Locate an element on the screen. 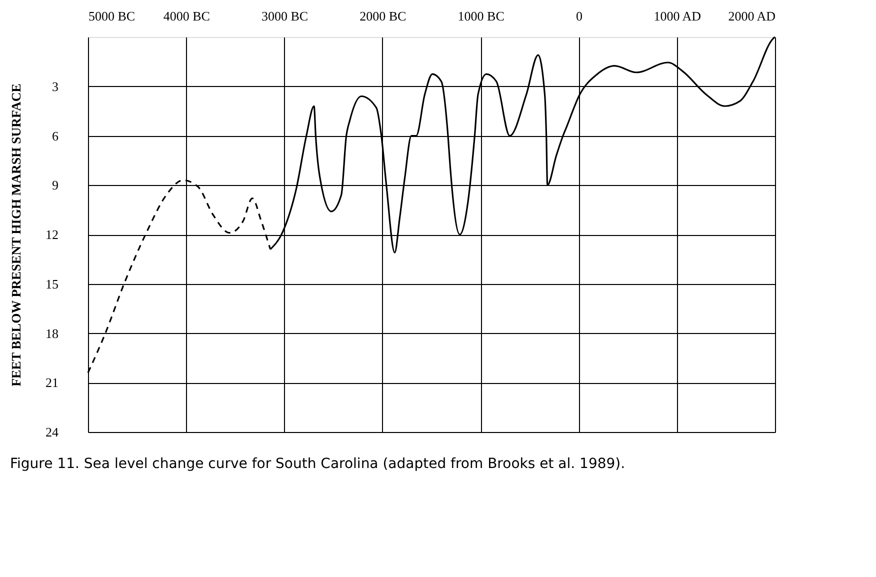 The width and height of the screenshot is (876, 577). y-tick-label: 21 is located at coordinates (52, 382).